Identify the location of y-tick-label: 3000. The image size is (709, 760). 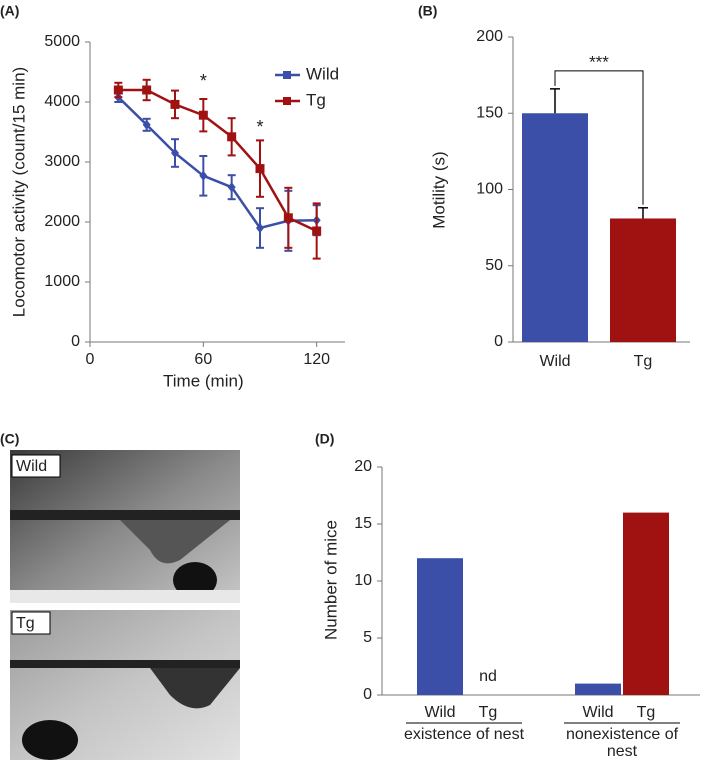
(62, 161).